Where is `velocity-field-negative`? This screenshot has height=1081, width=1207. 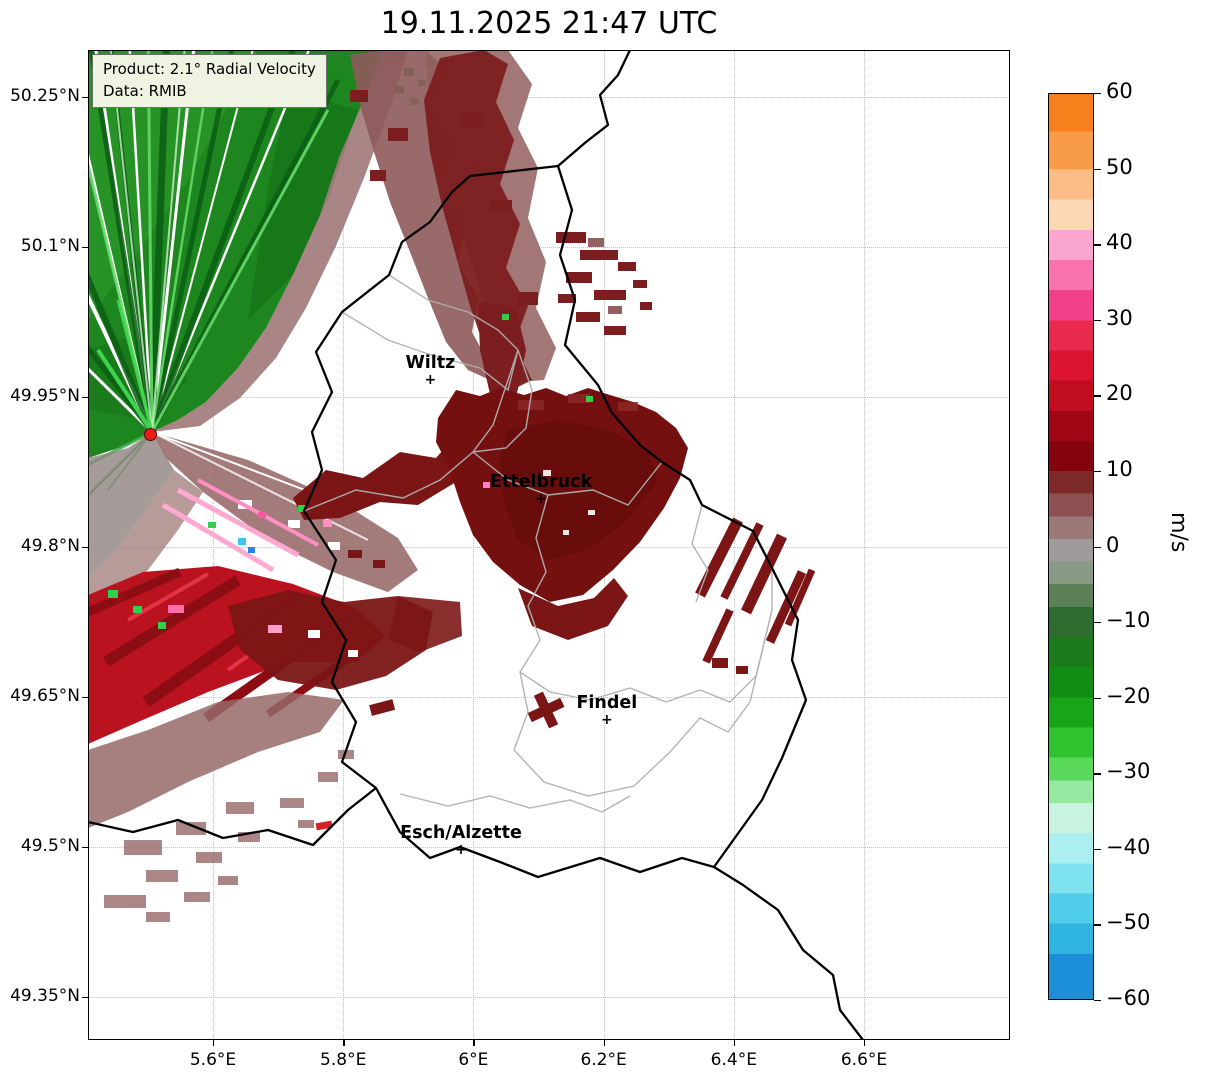
velocity-field-negative is located at coordinates (282, 274).